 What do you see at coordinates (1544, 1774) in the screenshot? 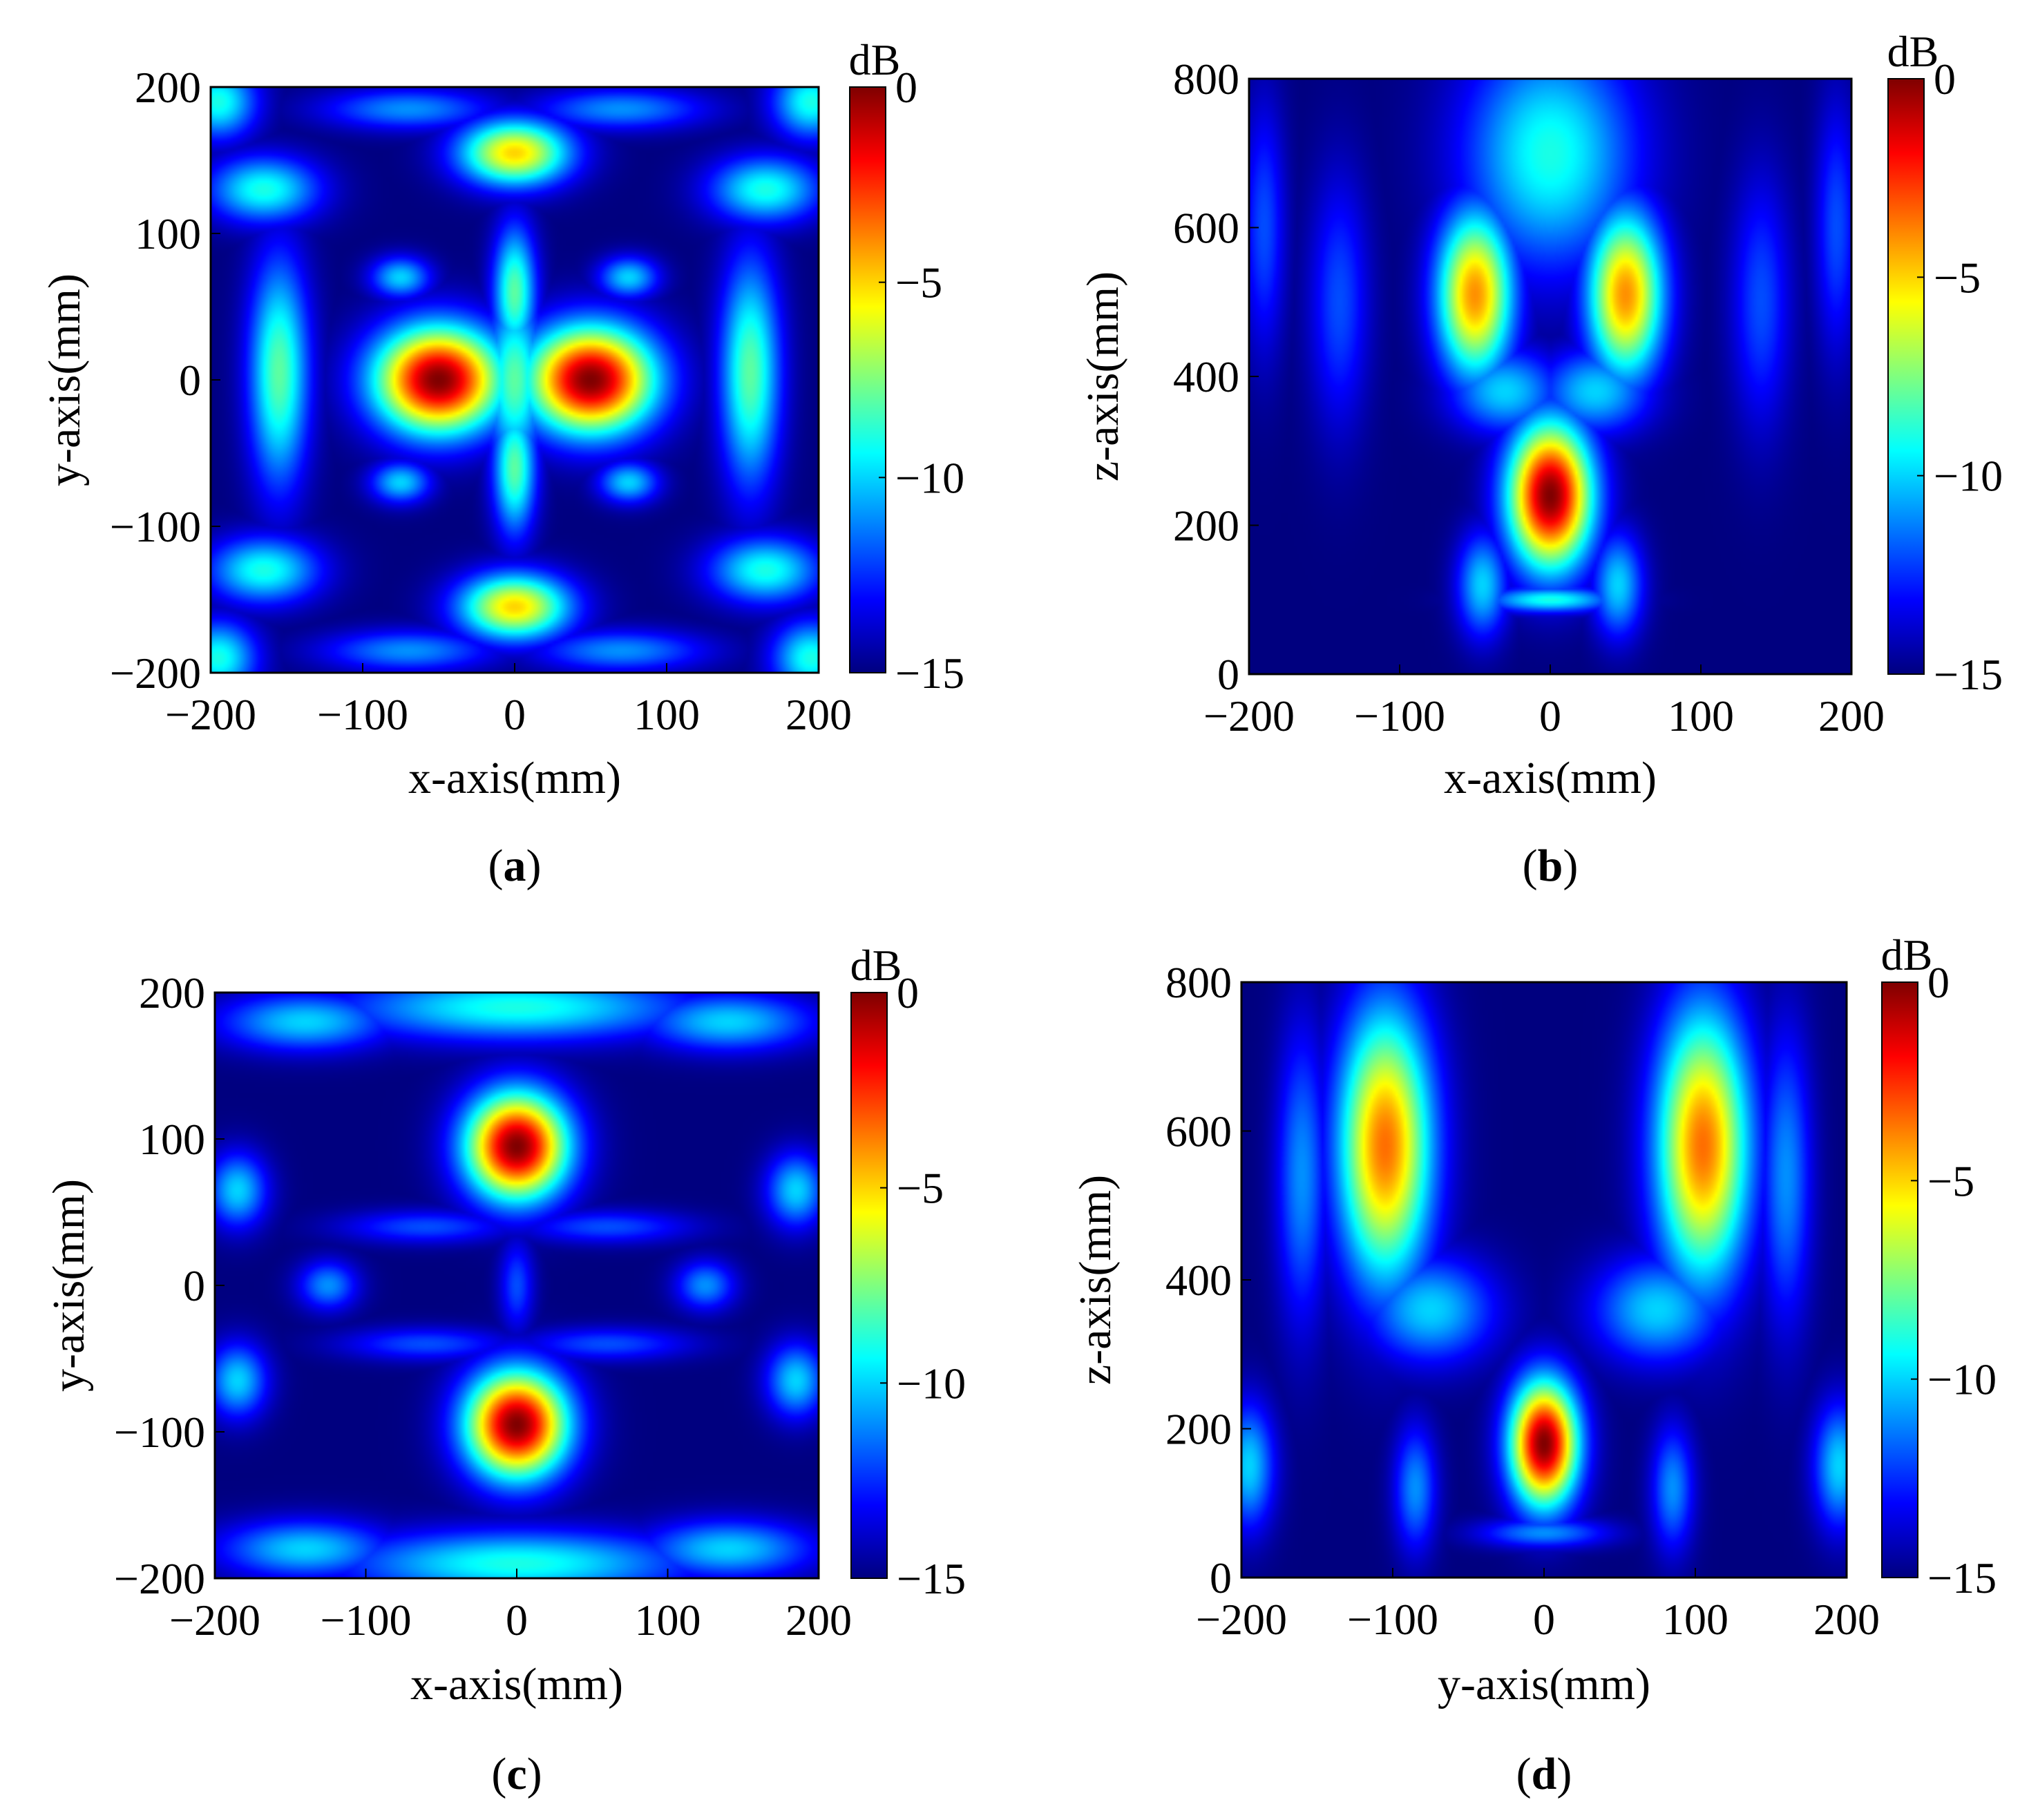
I see `panel-label: (d)` at bounding box center [1544, 1774].